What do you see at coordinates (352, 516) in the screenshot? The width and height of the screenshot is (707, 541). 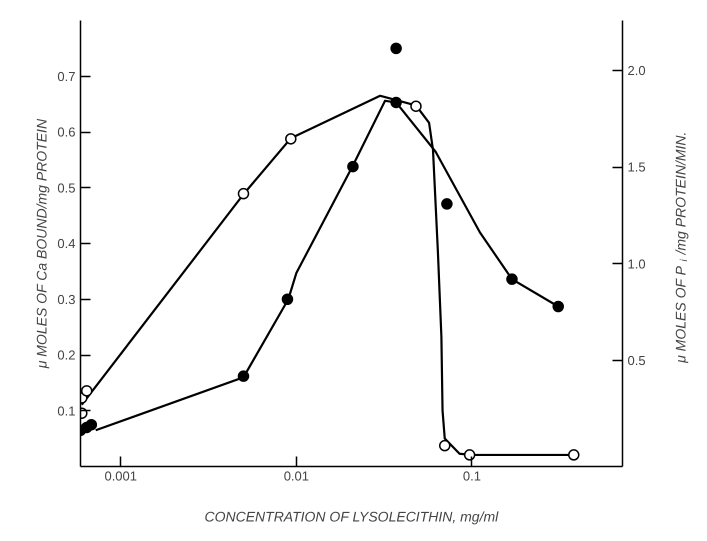 I see `x-axis-title: CONCENTRATION OF LYSOLECITHIN, mg/ml` at bounding box center [352, 516].